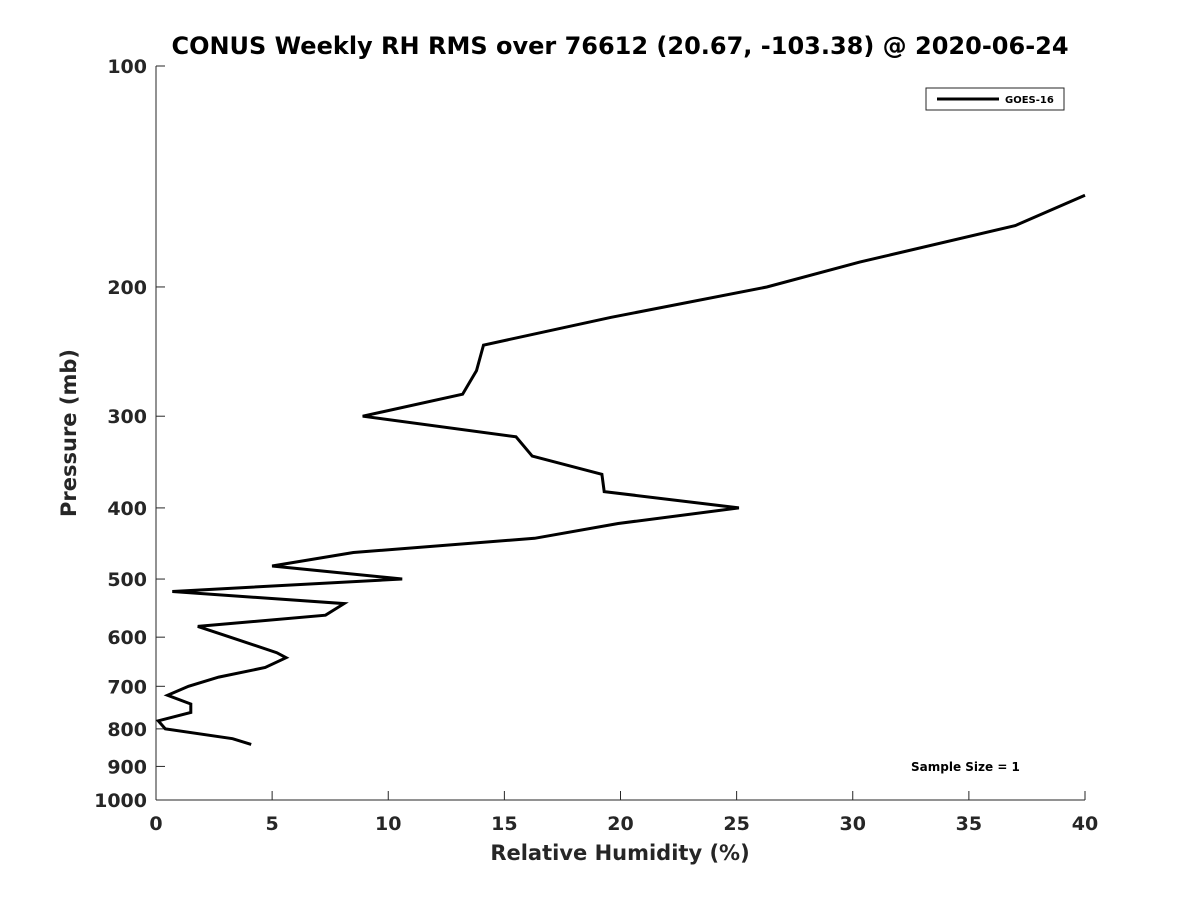 The image size is (1200, 900). What do you see at coordinates (127, 638) in the screenshot?
I see `y-tick-label: 600` at bounding box center [127, 638].